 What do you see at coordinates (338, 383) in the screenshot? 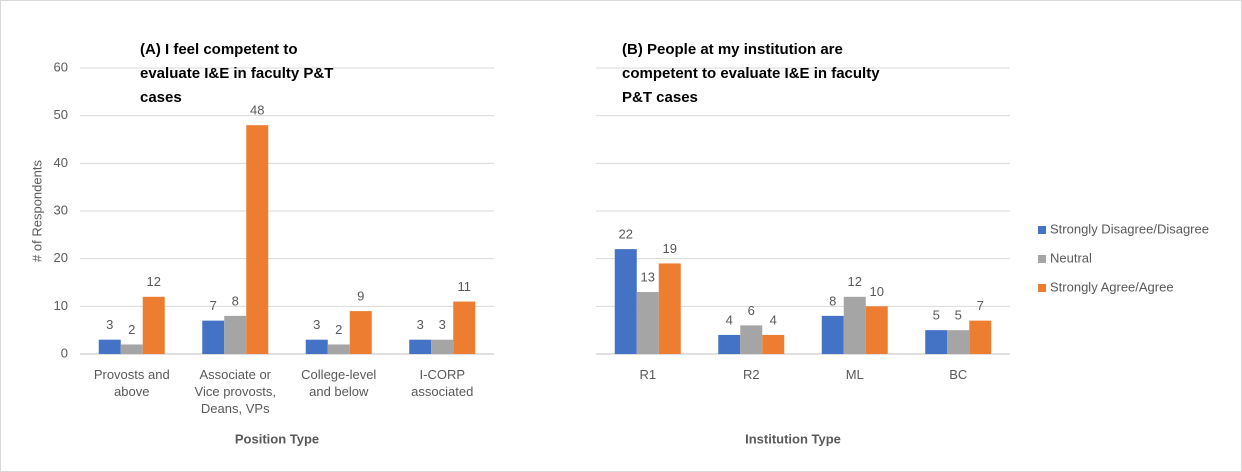
I see `x-tick-label: College-level and below` at bounding box center [338, 383].